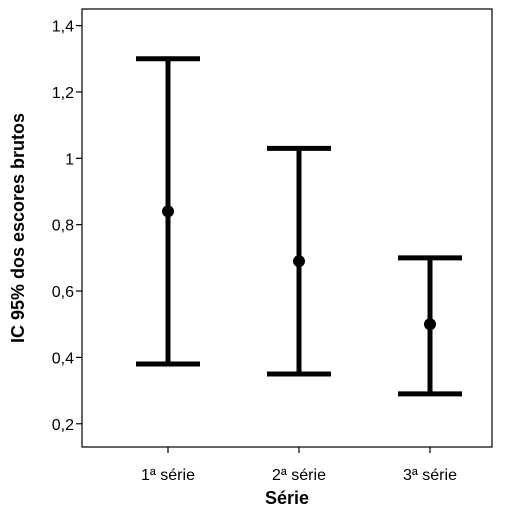 The height and width of the screenshot is (511, 510). I want to click on x-axis: 1ª série 2ª série 3ª série, so click(299, 465).